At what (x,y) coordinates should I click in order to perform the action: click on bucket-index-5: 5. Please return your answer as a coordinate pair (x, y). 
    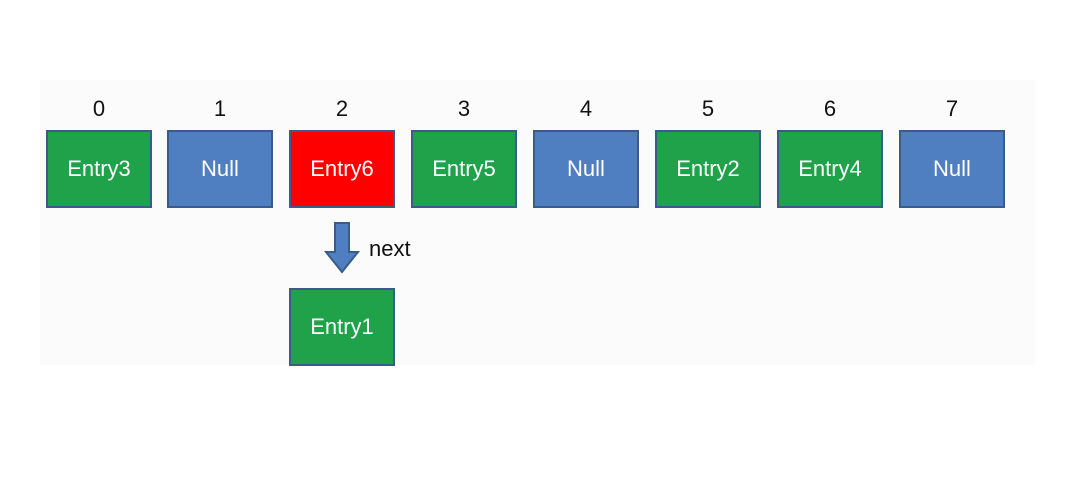
    Looking at the image, I should click on (708, 108).